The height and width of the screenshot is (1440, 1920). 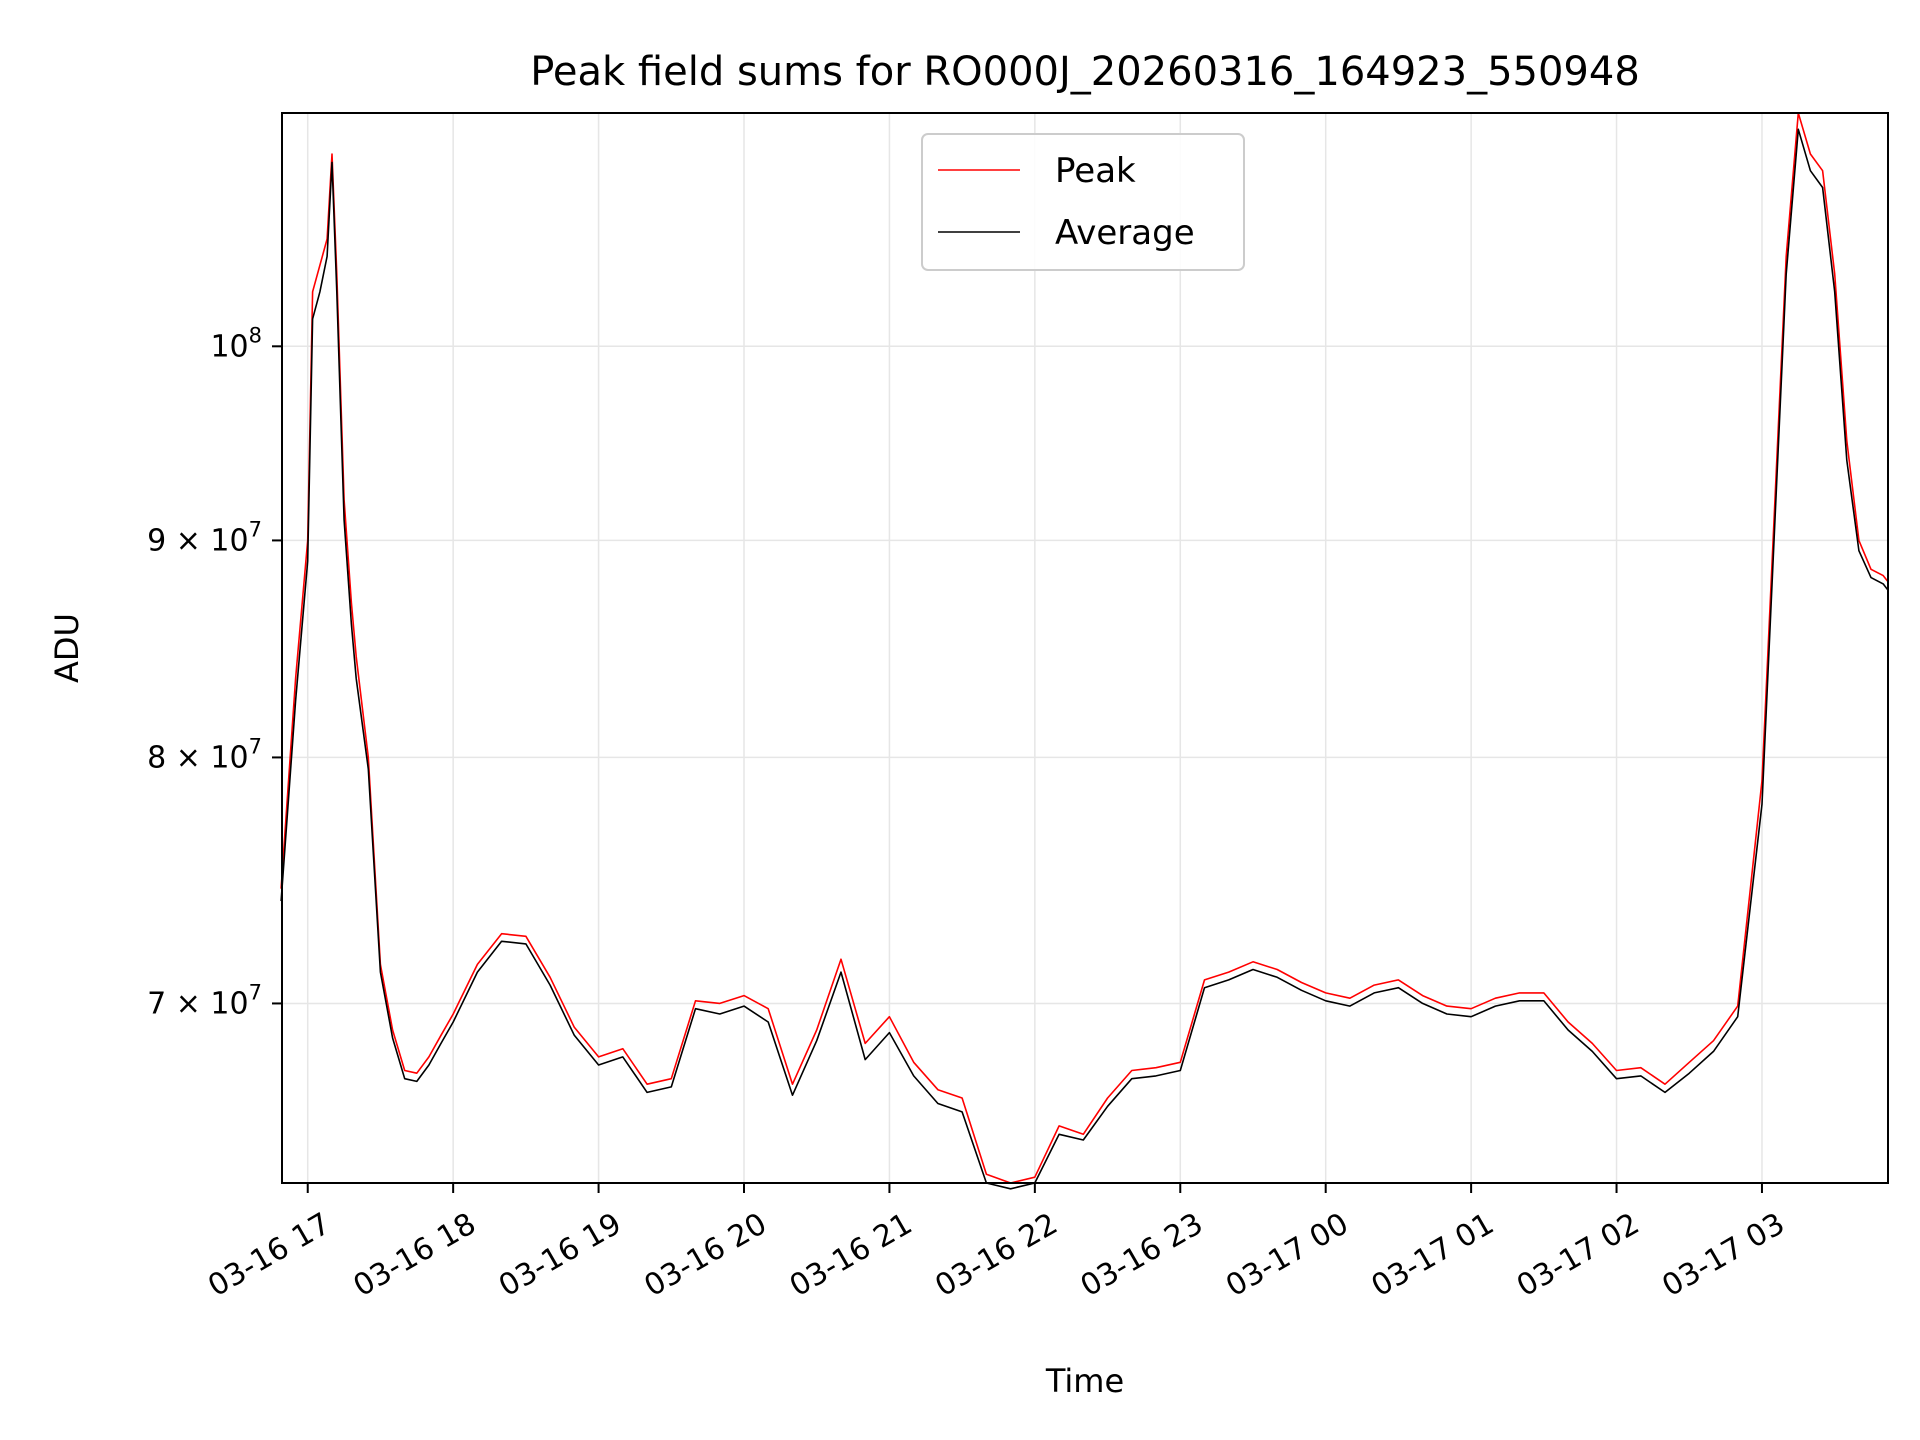 I want to click on y-tick-label: 8 × 107, so click(x=204, y=754).